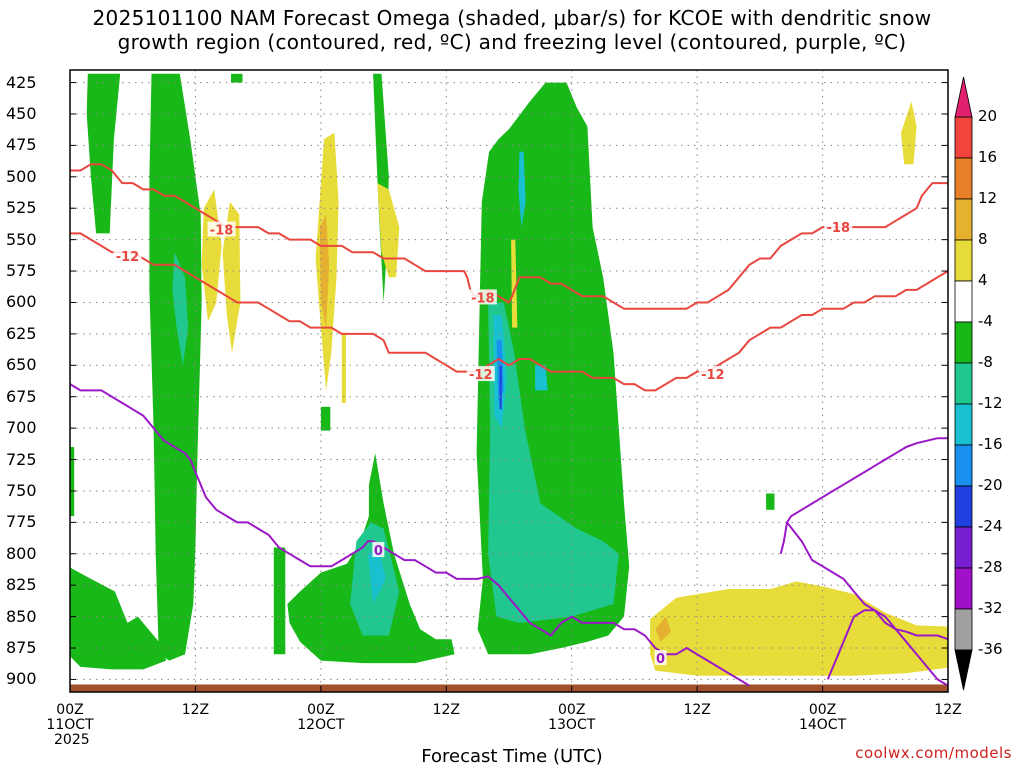 Image resolution: width=1024 pixels, height=768 pixels. I want to click on time-tick-1-line-0: 12Z, so click(195, 710).